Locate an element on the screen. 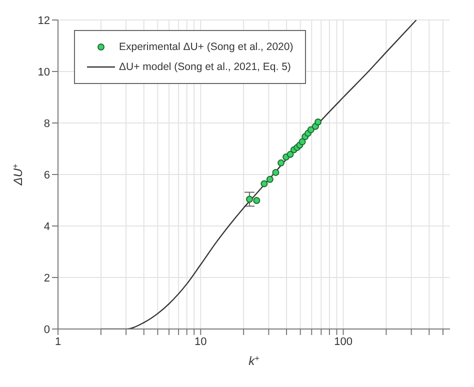 This screenshot has height=387, width=474. x-tick-label: 100 is located at coordinates (343, 342).